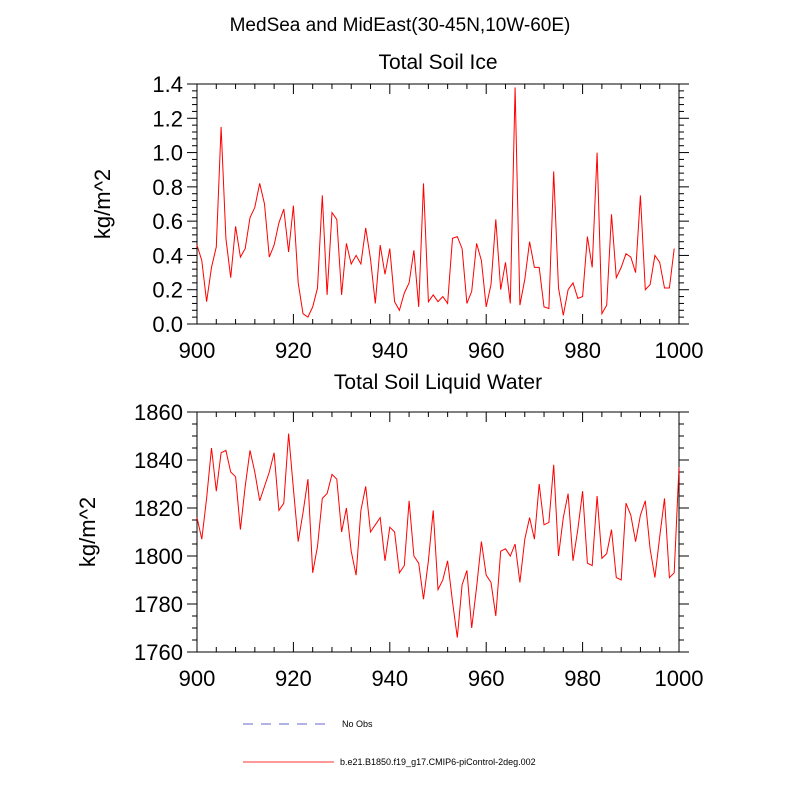 The height and width of the screenshot is (800, 800). I want to click on y-tick-label: 0.8, so click(167, 187).